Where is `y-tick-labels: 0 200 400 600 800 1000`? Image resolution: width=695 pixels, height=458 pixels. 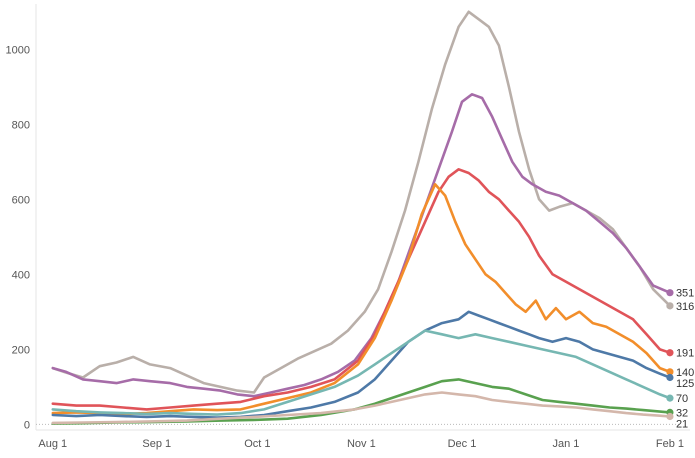
y-tick-labels: 0 200 400 600 800 1000 is located at coordinates (18, 237).